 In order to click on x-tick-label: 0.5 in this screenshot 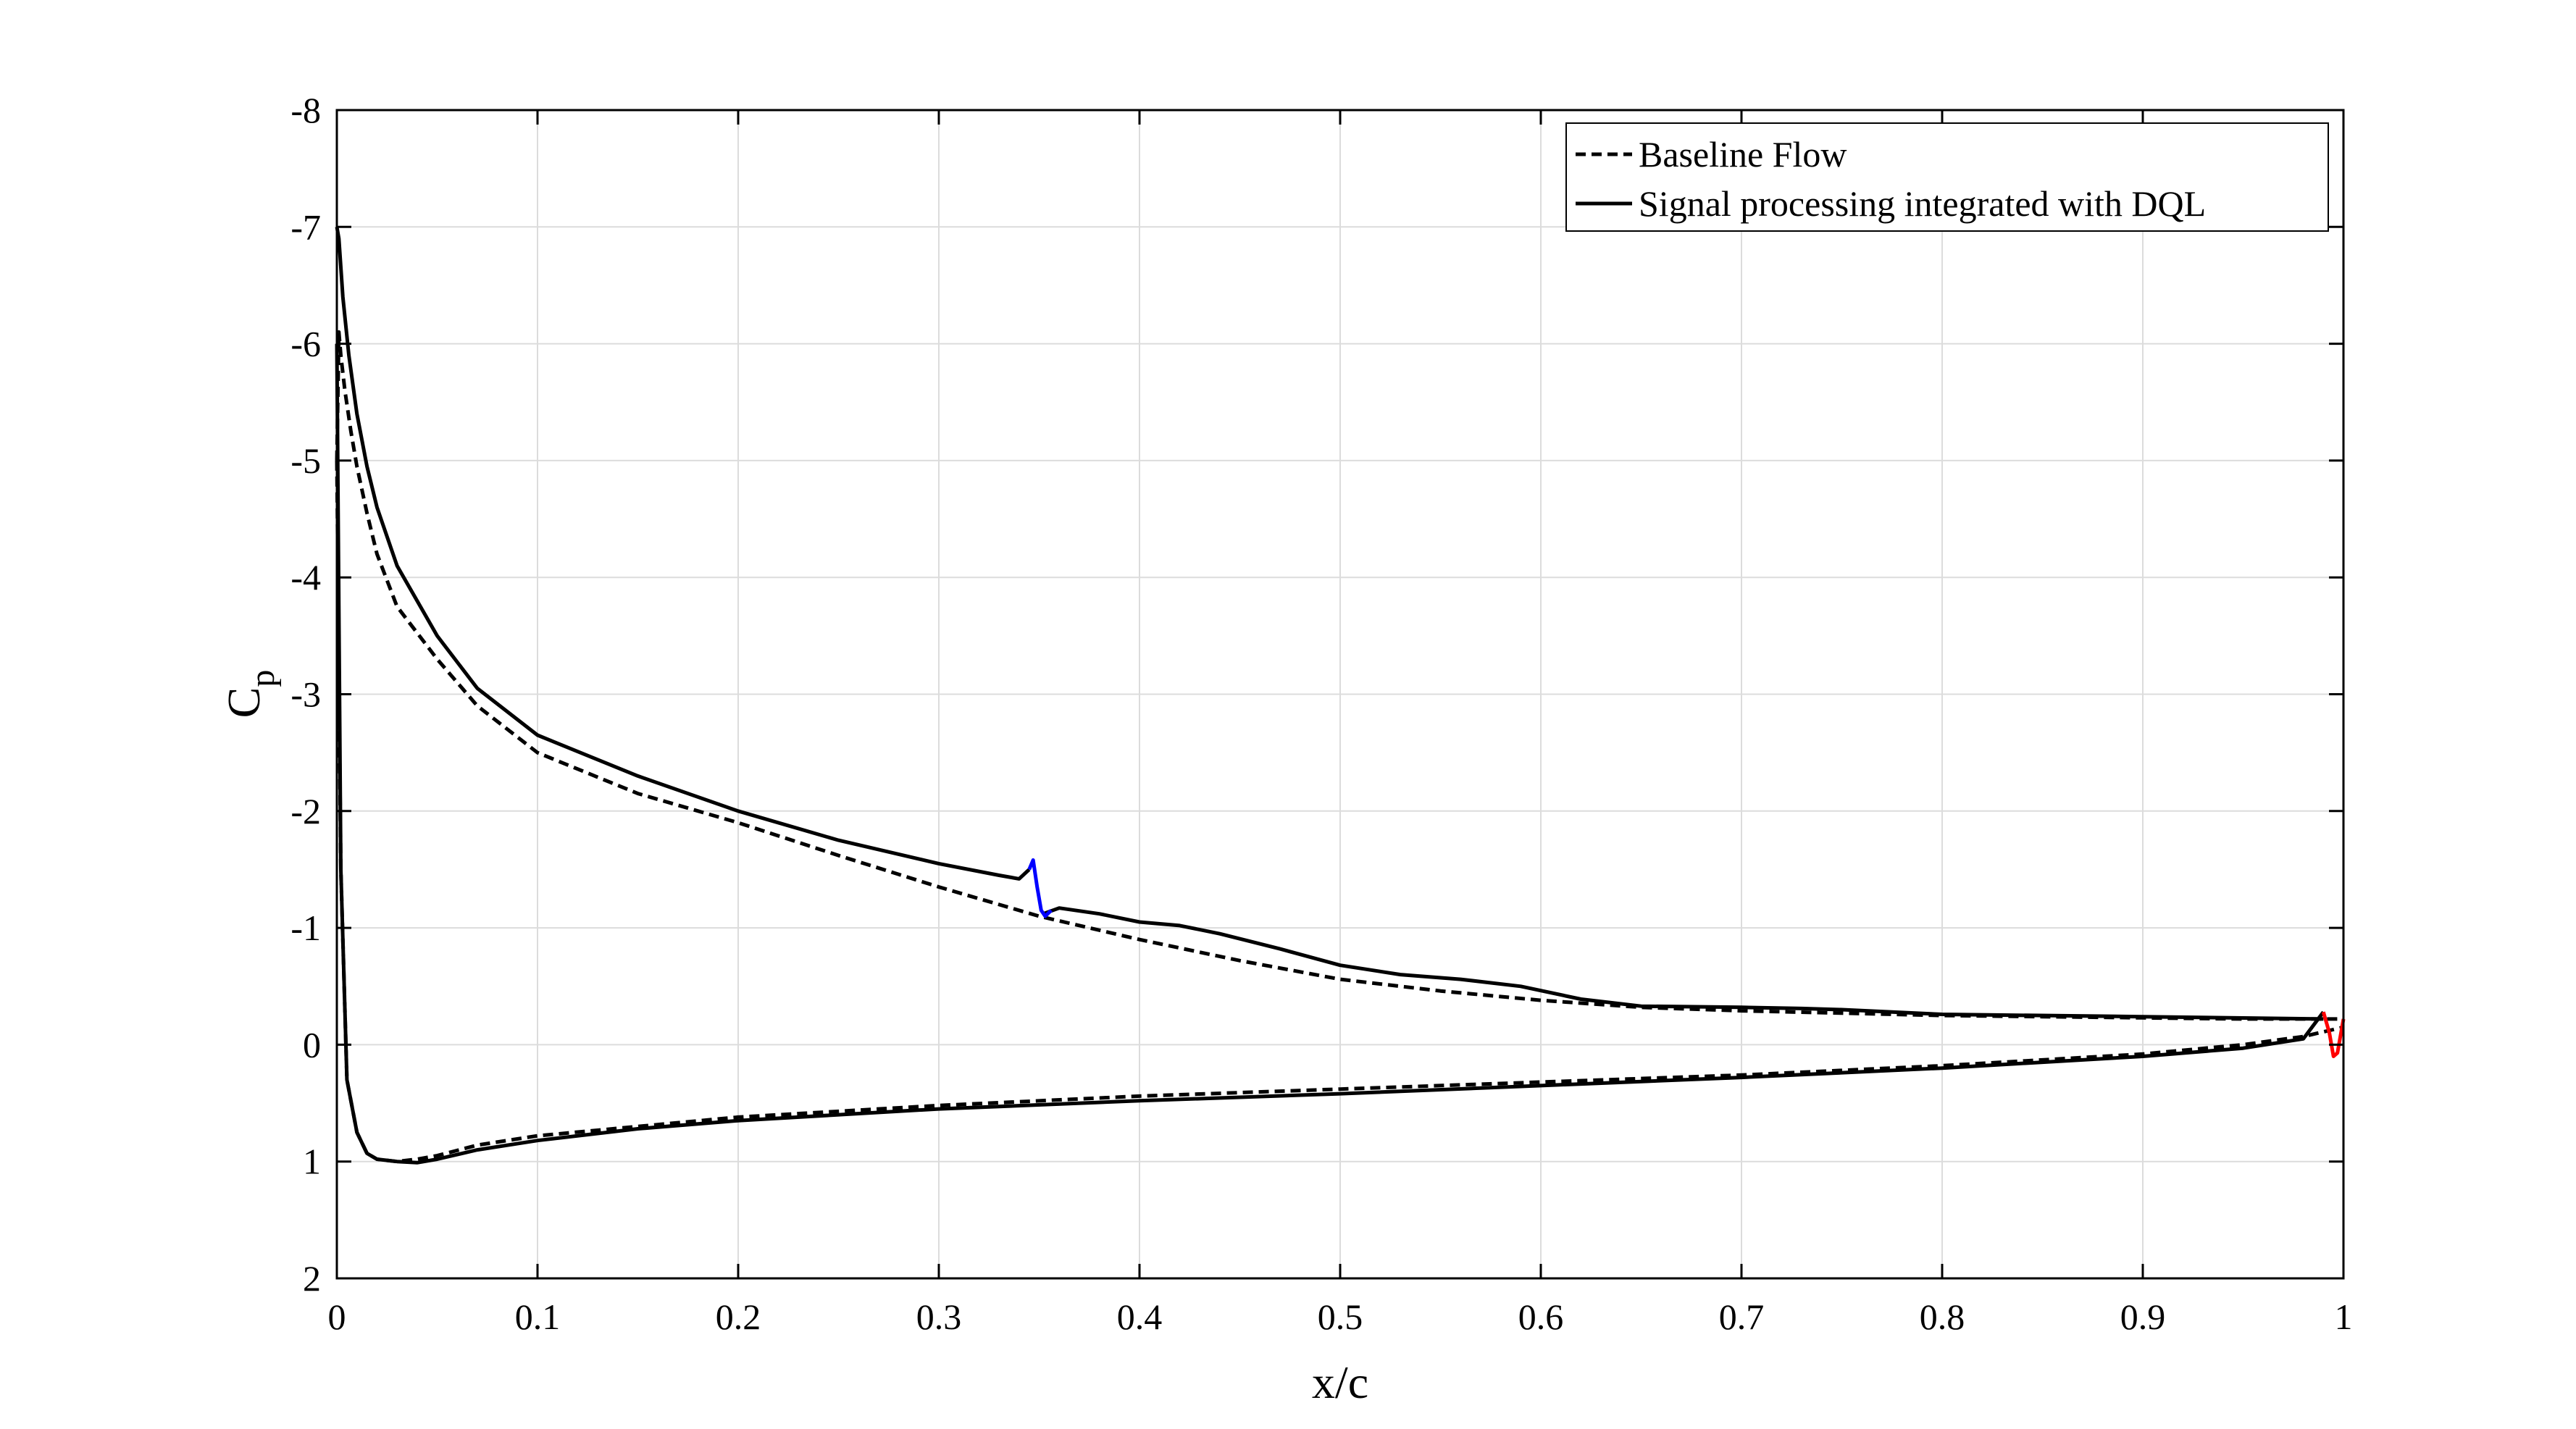, I will do `click(1340, 1316)`.